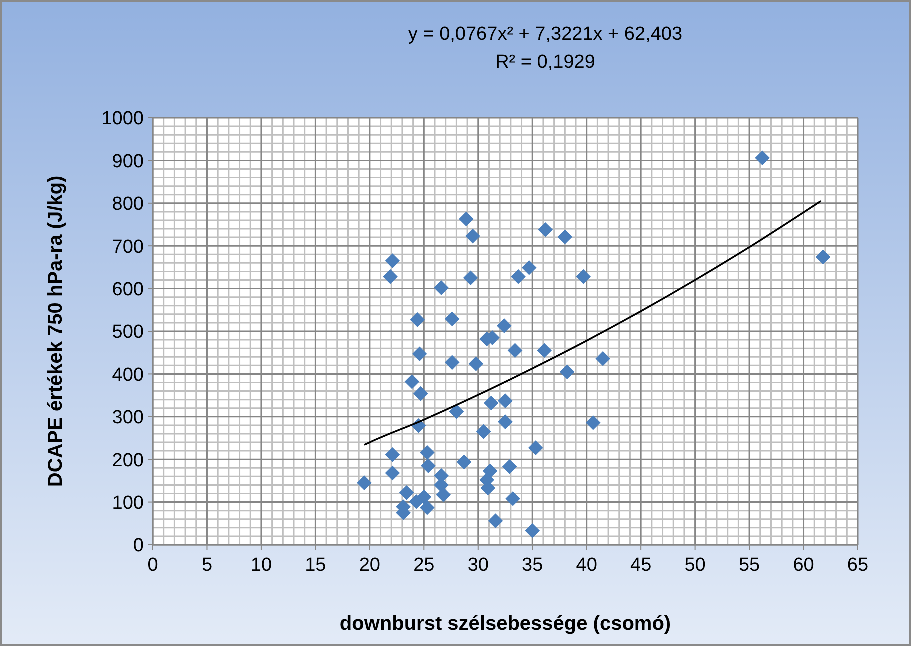 Image resolution: width=911 pixels, height=646 pixels. What do you see at coordinates (533, 565) in the screenshot?
I see `x-tick-label: 35` at bounding box center [533, 565].